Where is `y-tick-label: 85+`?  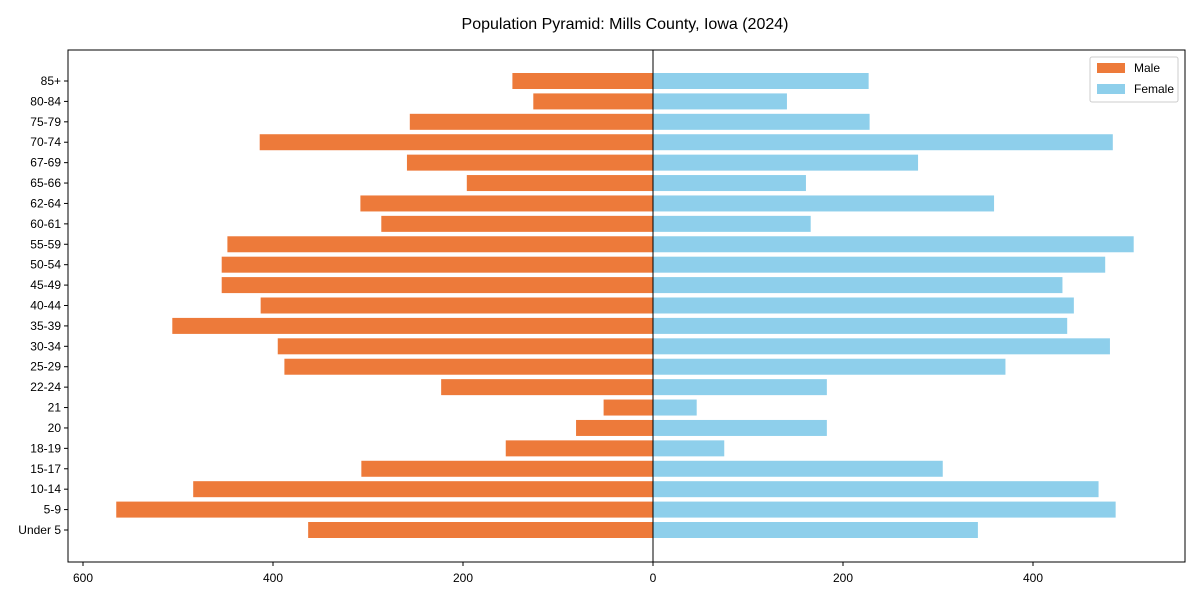 y-tick-label: 85+ is located at coordinates (51, 81).